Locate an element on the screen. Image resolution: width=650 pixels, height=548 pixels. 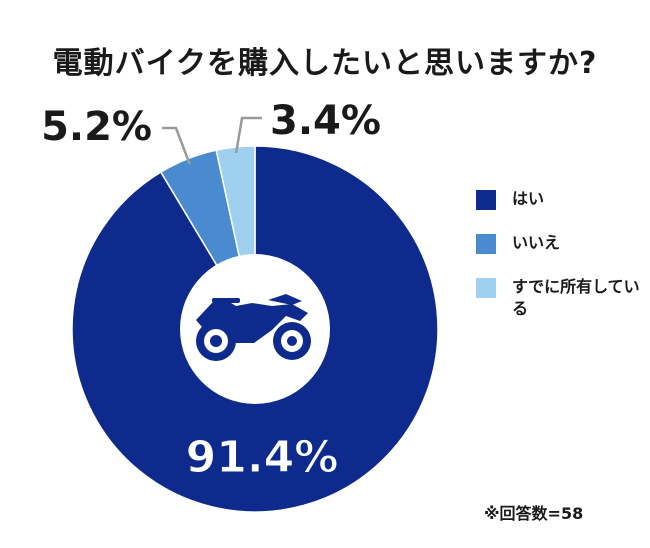
legend-swatch-no is located at coordinates (486, 244).